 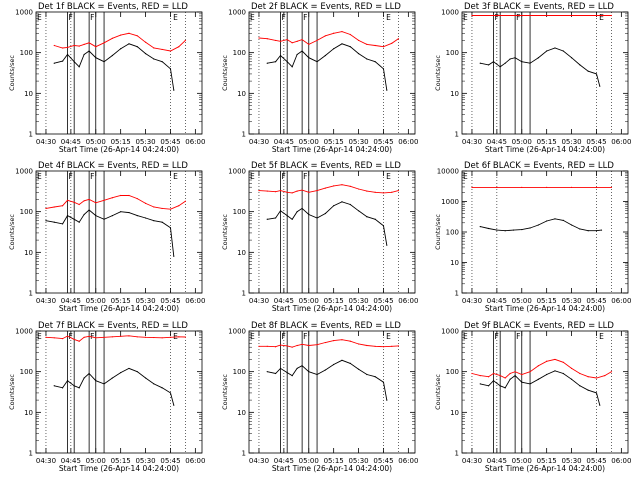 What do you see at coordinates (450, 332) in the screenshot?
I see `y-tick-label: 1000` at bounding box center [450, 332].